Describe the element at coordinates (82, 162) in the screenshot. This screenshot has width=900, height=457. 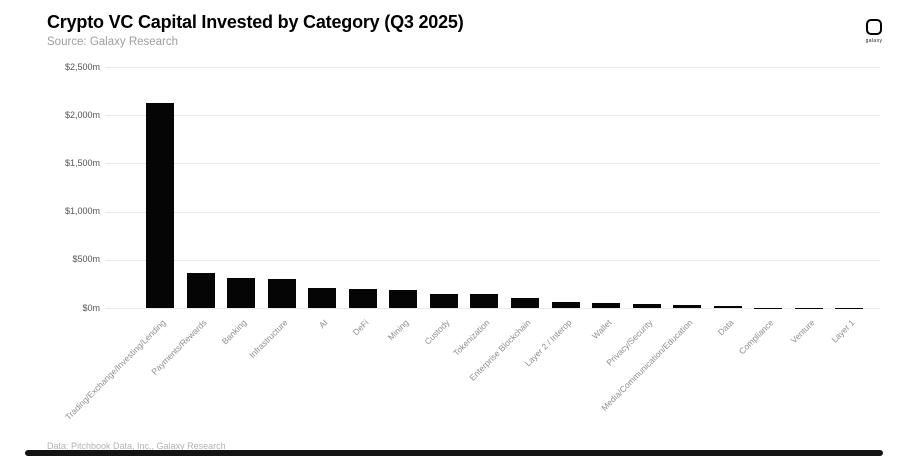
I see `y-tick-label: $1,500m` at that location.